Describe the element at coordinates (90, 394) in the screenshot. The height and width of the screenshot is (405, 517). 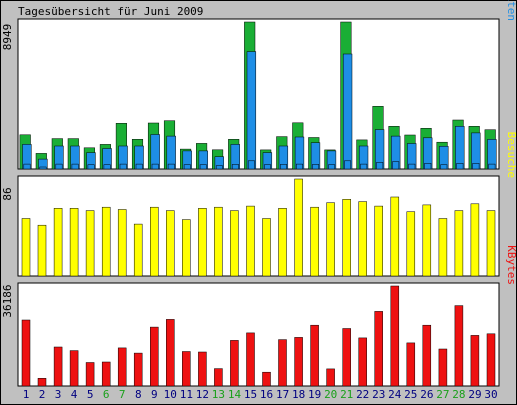
I see `day-label-5: 5` at that location.